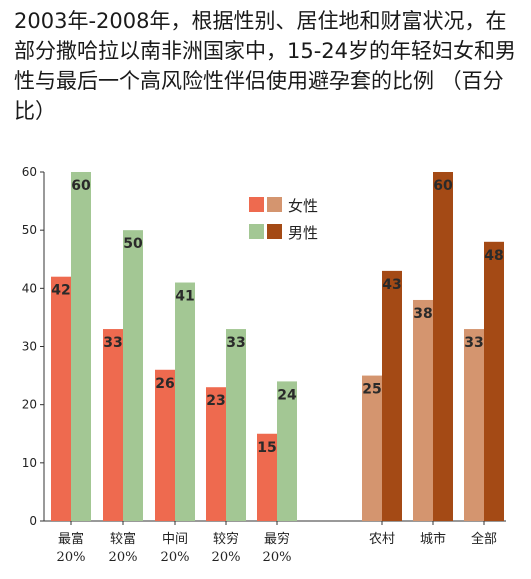  I want to click on x-tick-label: 农村, so click(382, 539).